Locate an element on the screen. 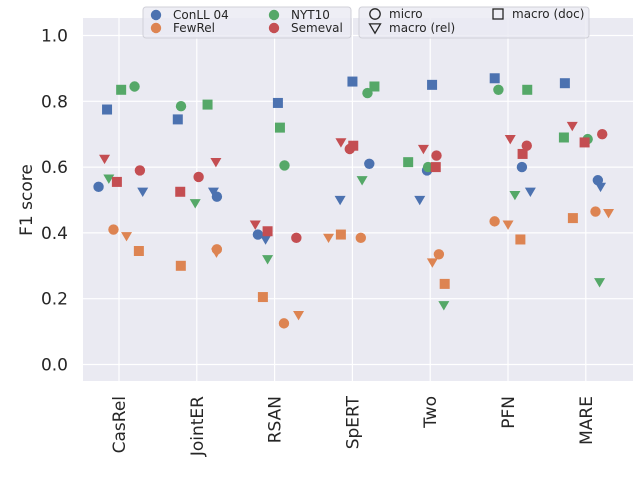 This screenshot has width=640, height=480. legend-label: Semeval is located at coordinates (317, 28).